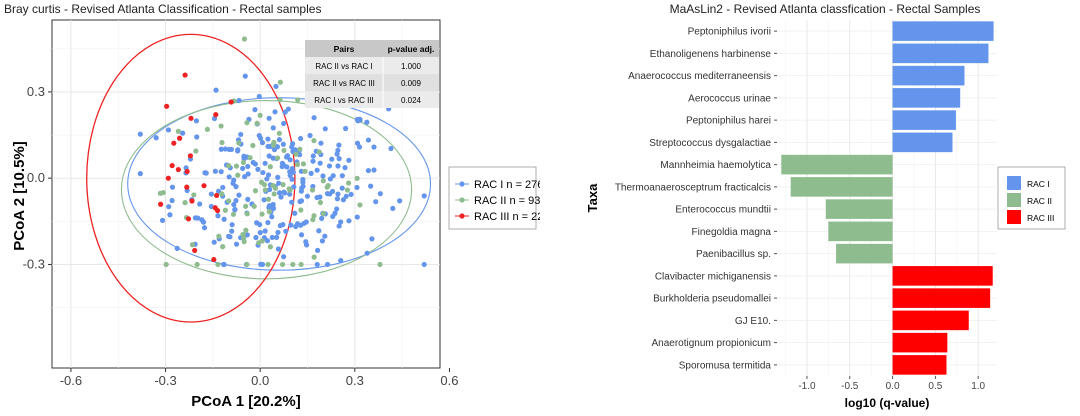 This screenshot has width=1080, height=416. I want to click on bar-anaerococcus-mediterraneensis, so click(928, 75).